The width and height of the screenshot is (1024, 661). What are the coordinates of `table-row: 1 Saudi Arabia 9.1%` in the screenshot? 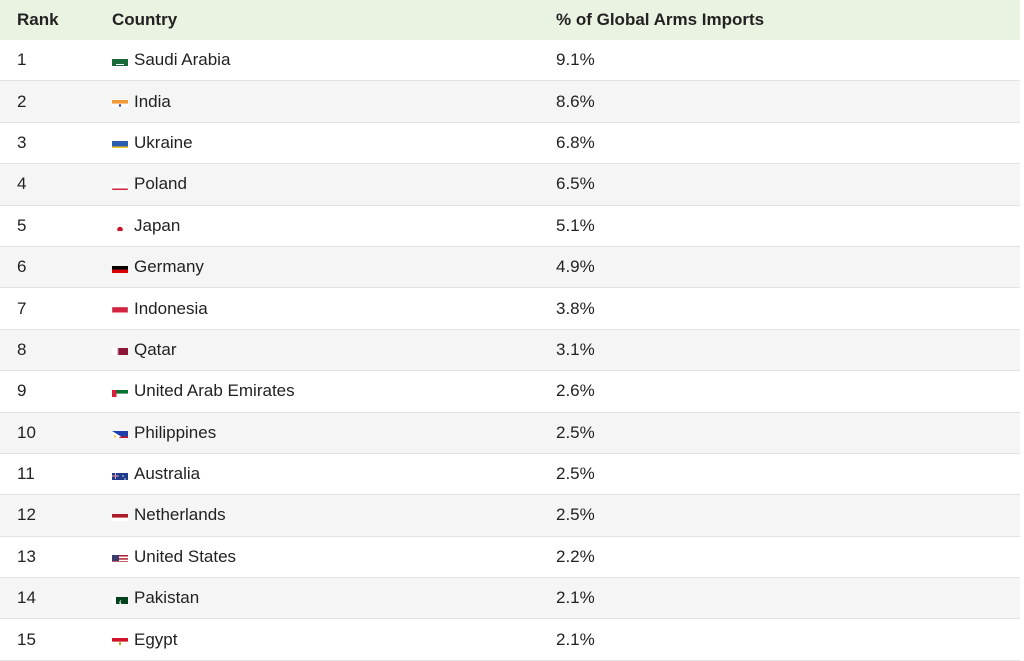 It's located at (510, 60).